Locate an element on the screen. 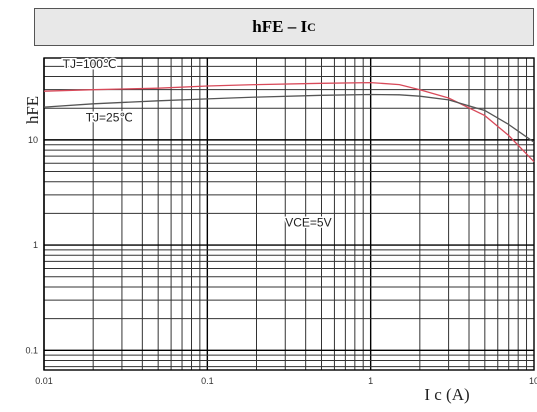 This screenshot has height=412, width=537. y-tick-label: 1 is located at coordinates (35, 245).